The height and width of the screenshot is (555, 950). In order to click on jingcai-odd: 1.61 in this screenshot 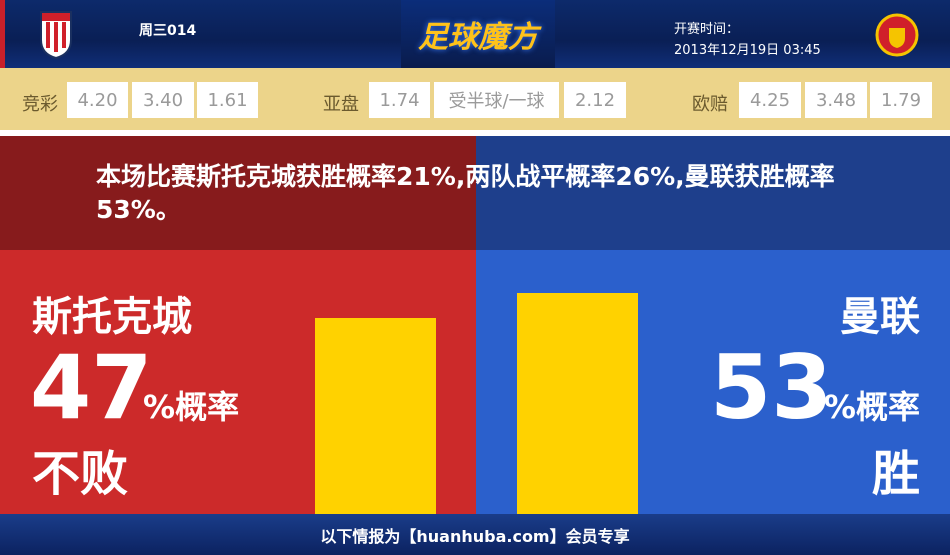, I will do `click(227, 100)`.